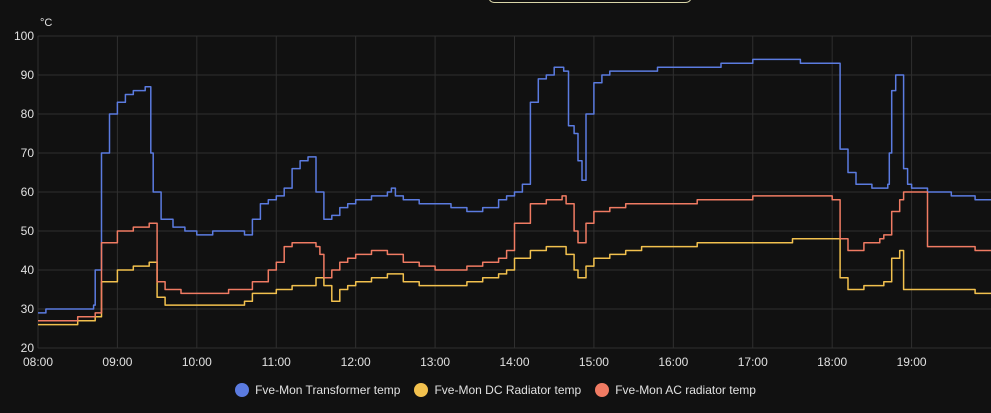 The image size is (991, 413). What do you see at coordinates (832, 362) in the screenshot?
I see `x-tick-label: 18:00` at bounding box center [832, 362].